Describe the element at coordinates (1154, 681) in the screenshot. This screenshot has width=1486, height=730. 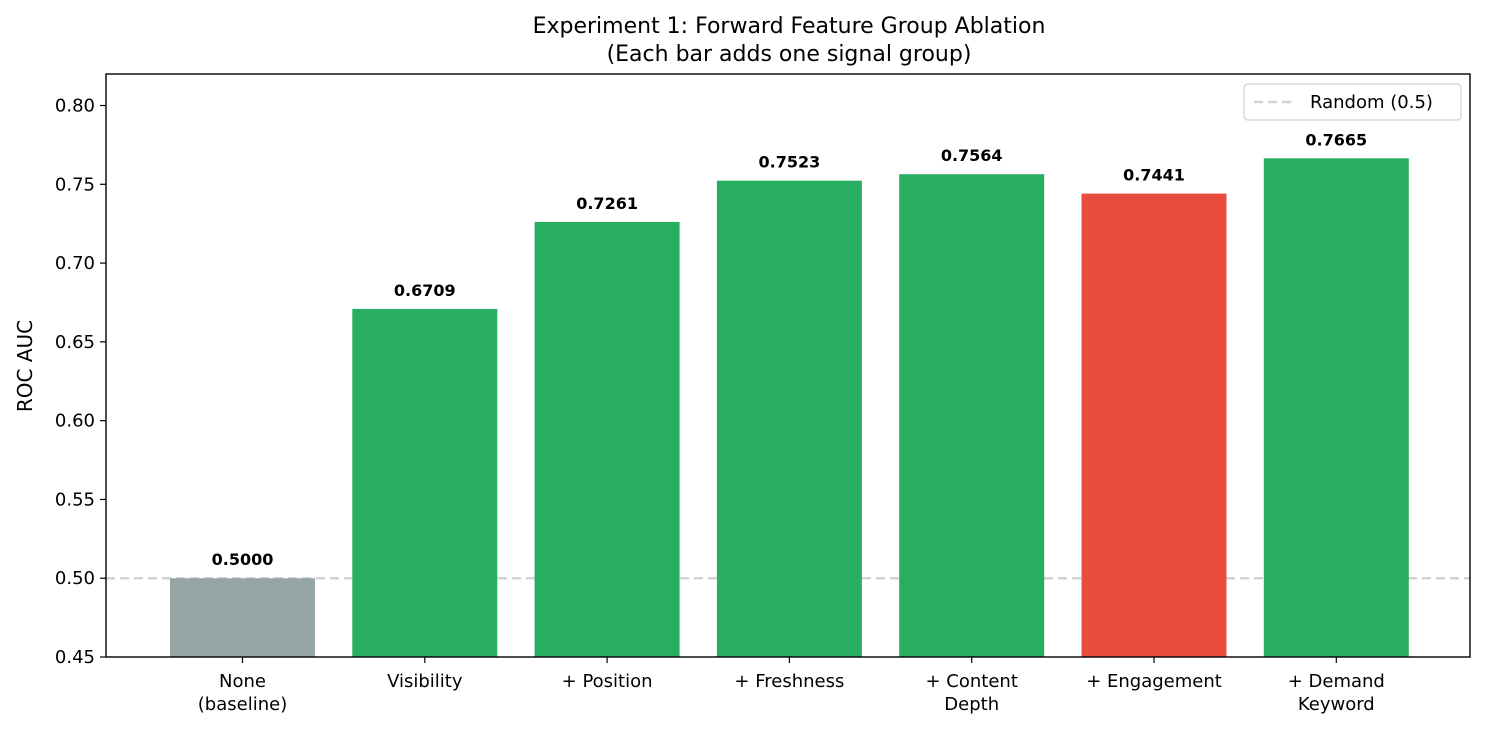
I see `x-tick-label-5: + Engagement` at that location.